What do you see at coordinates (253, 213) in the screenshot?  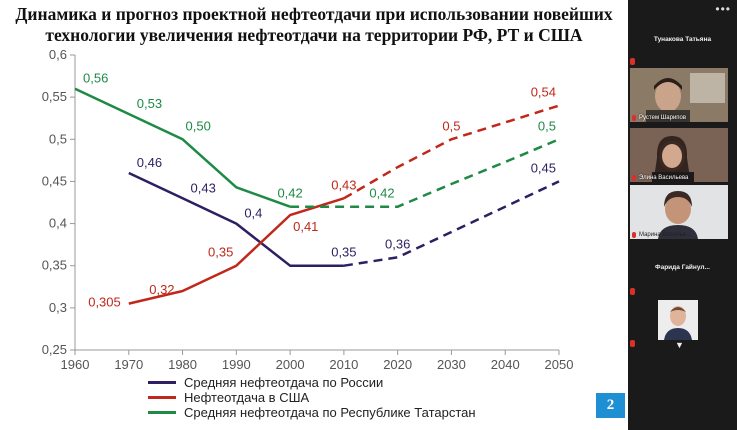 I see `data-label: 0,4` at bounding box center [253, 213].